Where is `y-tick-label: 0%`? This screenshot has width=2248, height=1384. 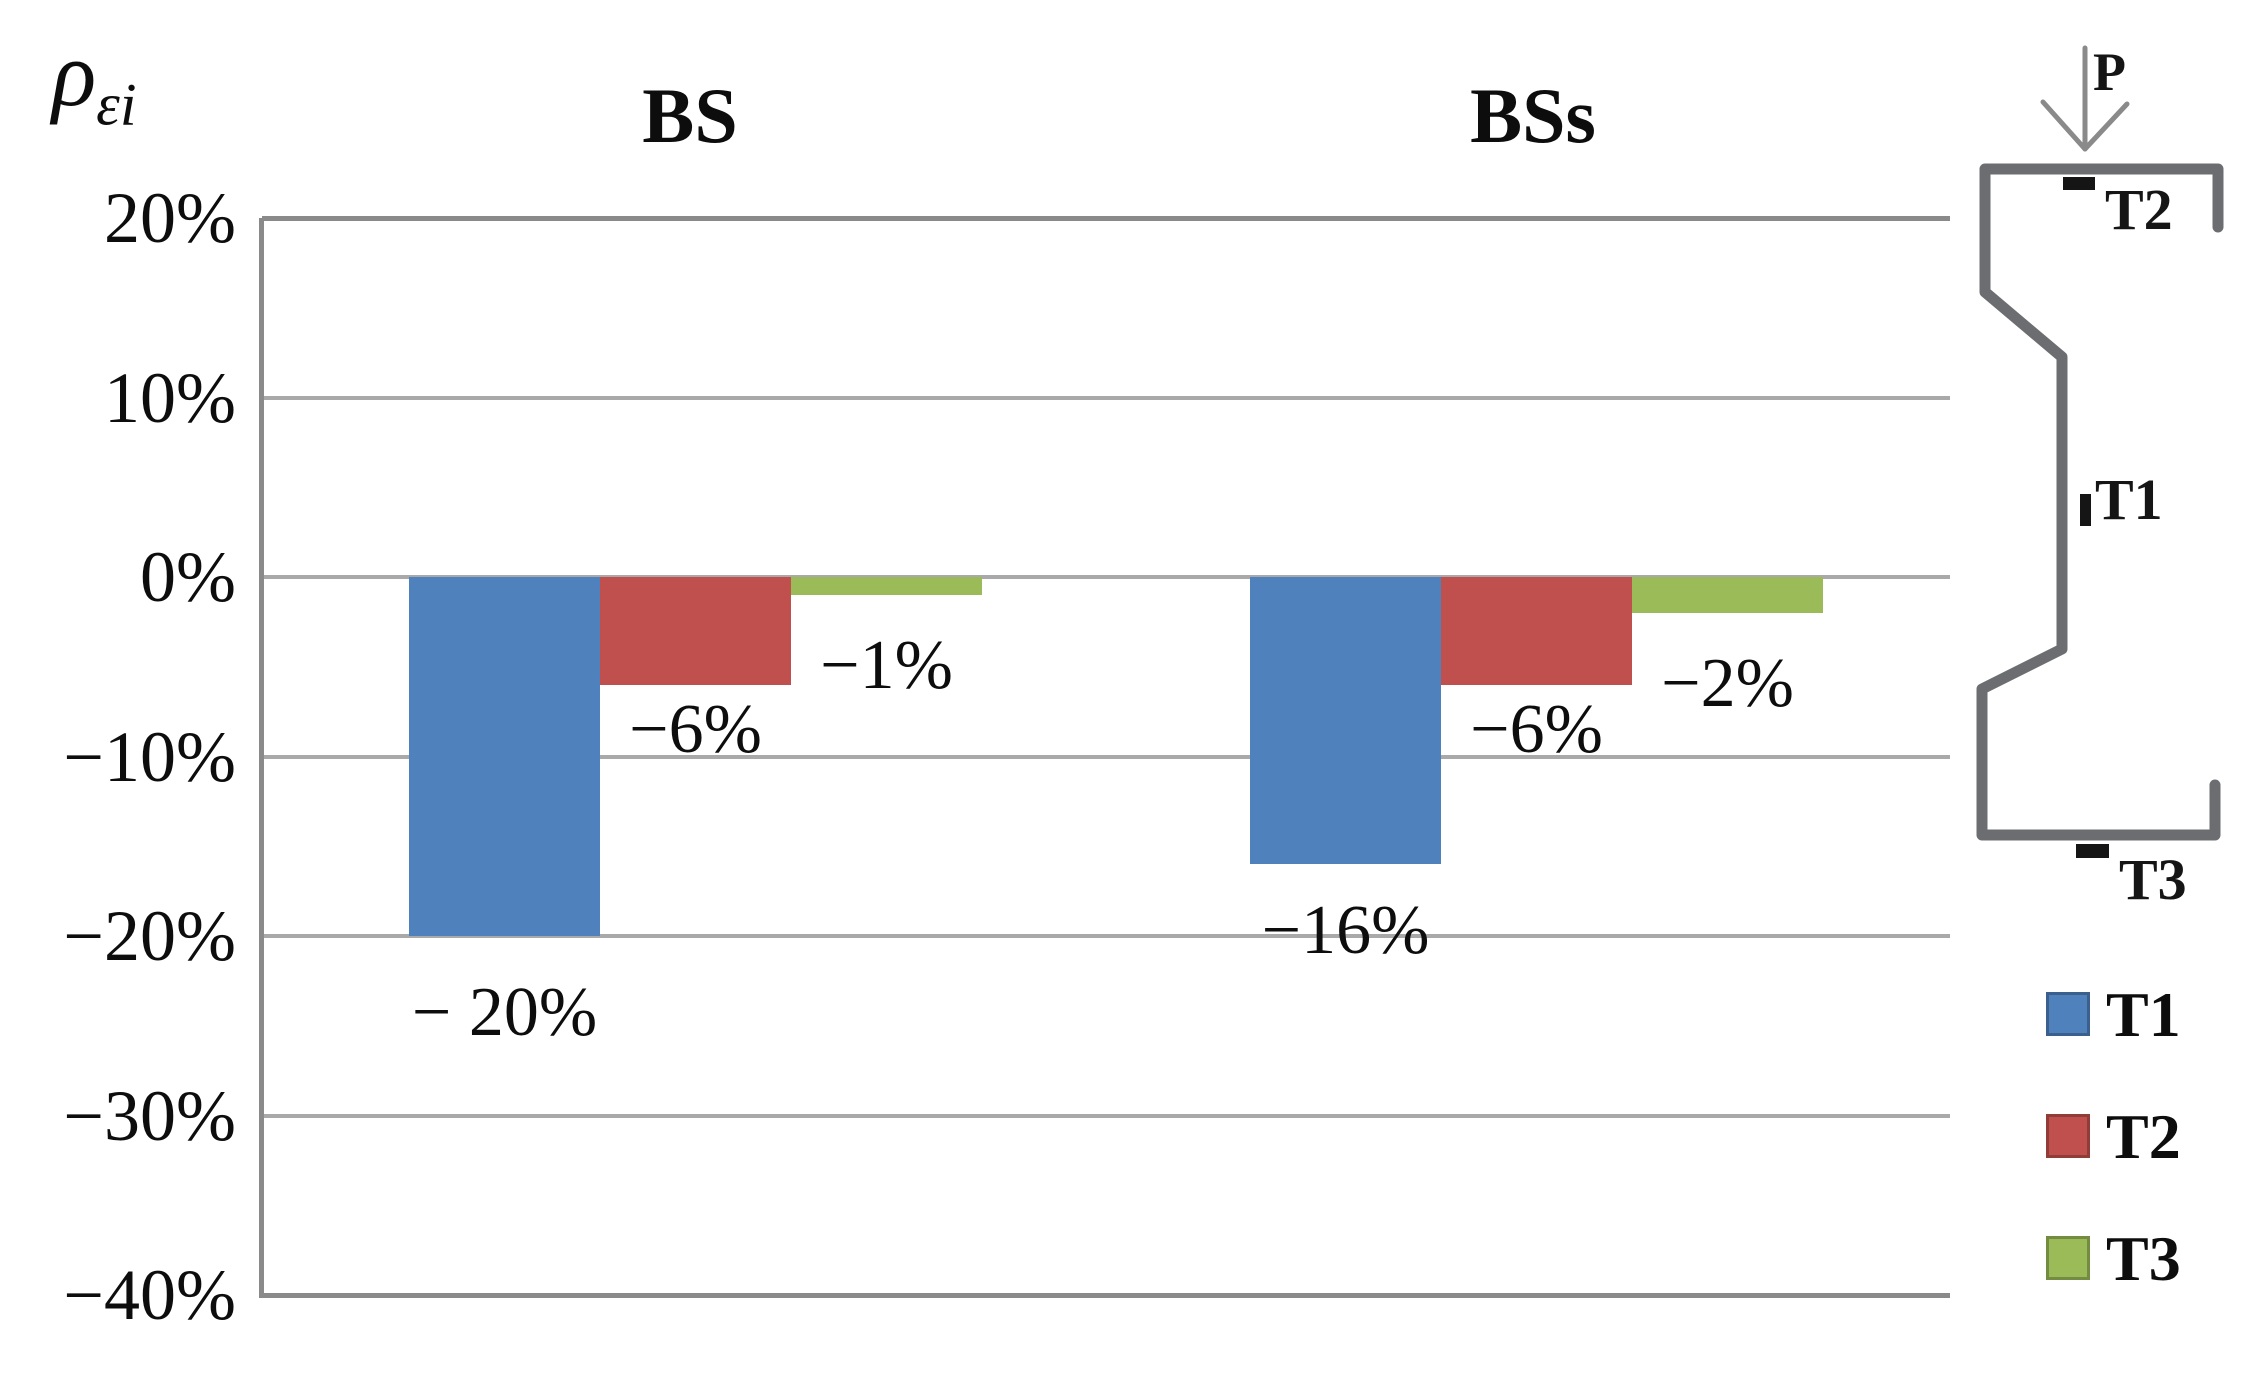
y-tick-label: 0% is located at coordinates (188, 577).